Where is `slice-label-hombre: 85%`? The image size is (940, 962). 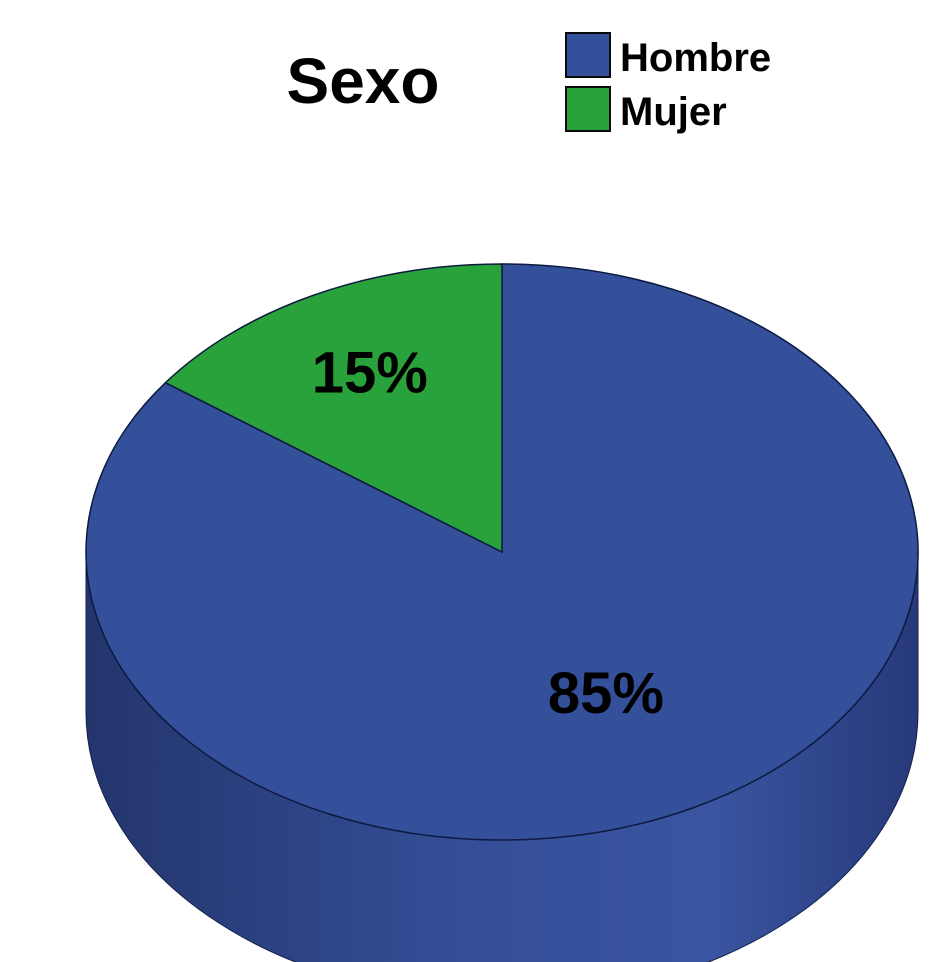
slice-label-hombre: 85% is located at coordinates (606, 693).